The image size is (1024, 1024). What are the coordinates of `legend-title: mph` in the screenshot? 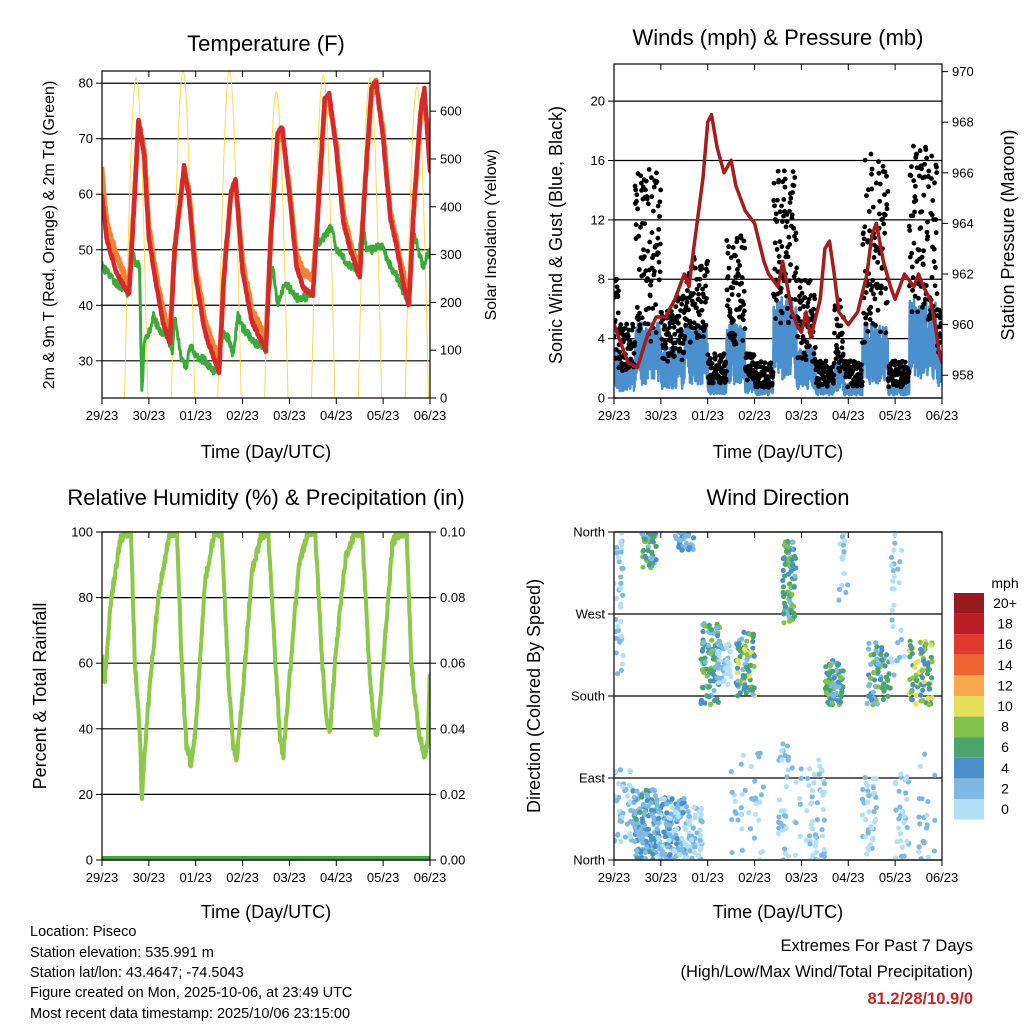 It's located at (1004, 583).